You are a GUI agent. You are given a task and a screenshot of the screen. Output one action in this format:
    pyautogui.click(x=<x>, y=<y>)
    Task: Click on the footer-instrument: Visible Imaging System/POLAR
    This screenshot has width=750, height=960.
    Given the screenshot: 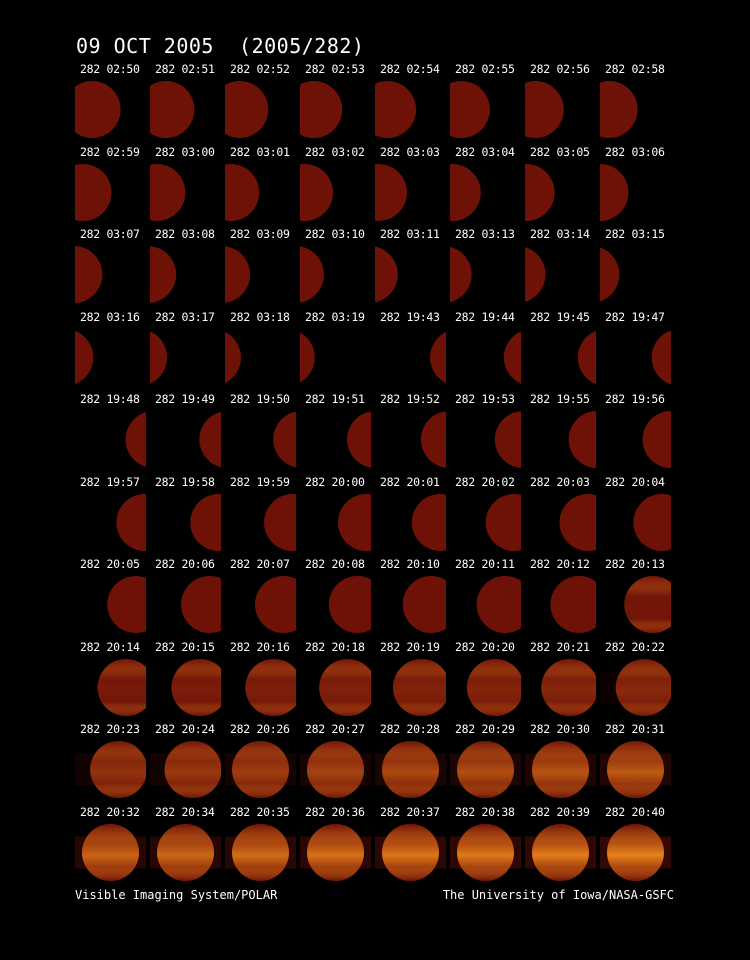 What is the action you would take?
    pyautogui.click(x=176, y=895)
    